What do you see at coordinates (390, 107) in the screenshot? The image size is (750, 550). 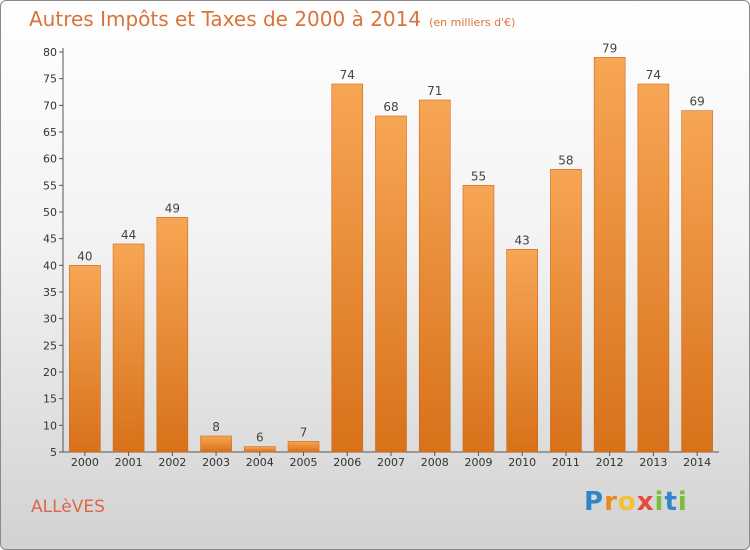 I see `bar-value-label: 68` at bounding box center [390, 107].